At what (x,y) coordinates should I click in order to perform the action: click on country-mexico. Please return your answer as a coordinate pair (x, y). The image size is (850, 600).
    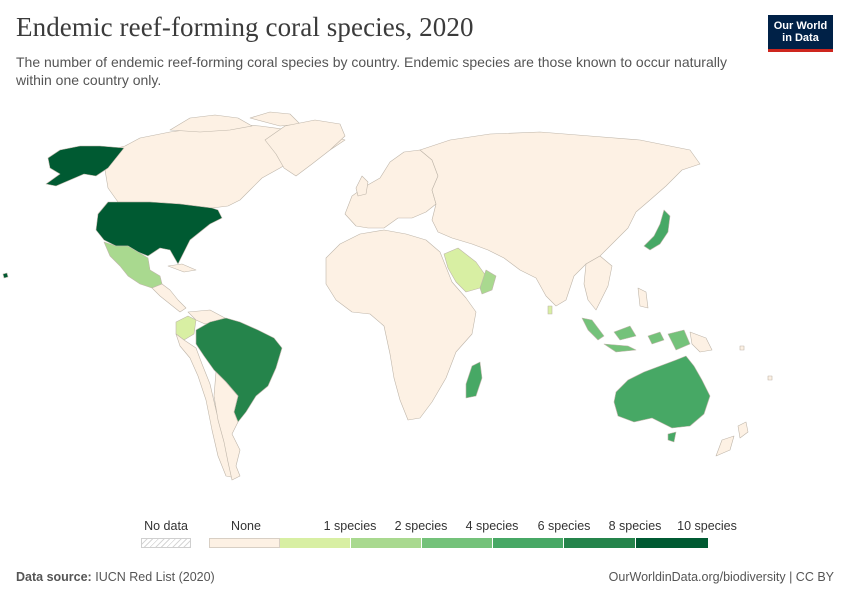
    Looking at the image, I should click on (133, 265).